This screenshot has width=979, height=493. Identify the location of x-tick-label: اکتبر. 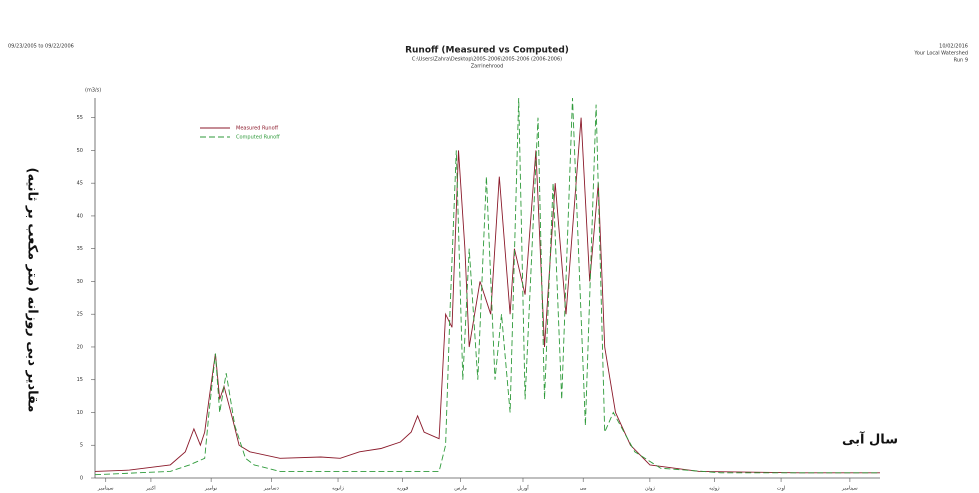
(150, 489).